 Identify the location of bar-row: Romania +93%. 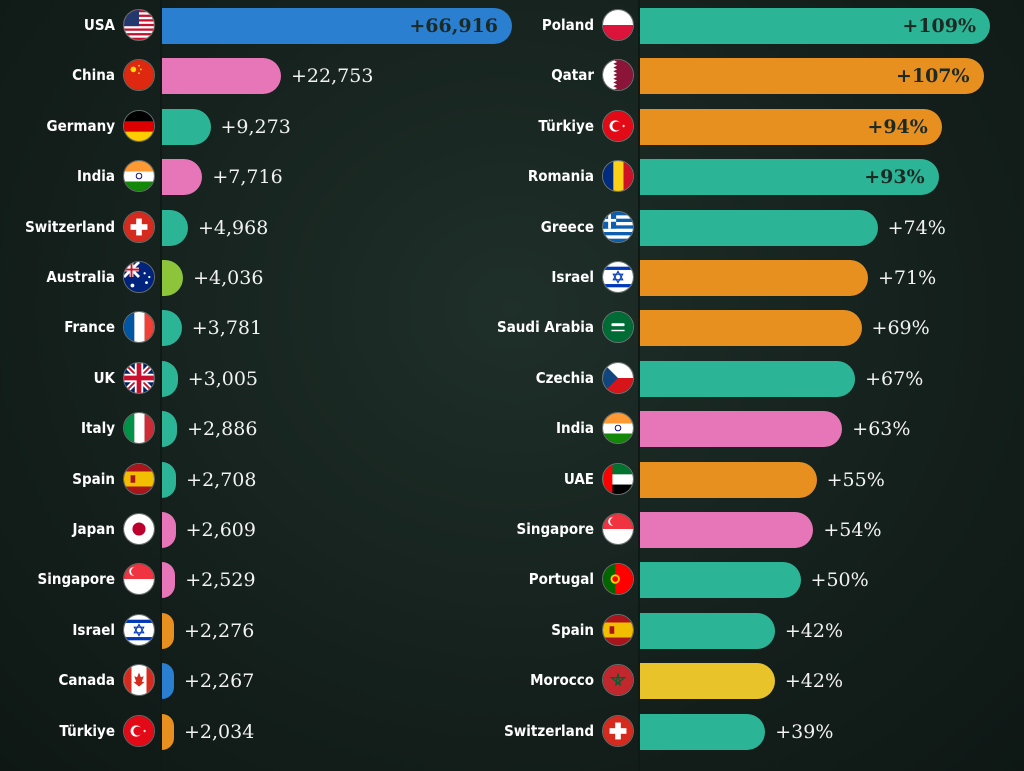
(768, 176).